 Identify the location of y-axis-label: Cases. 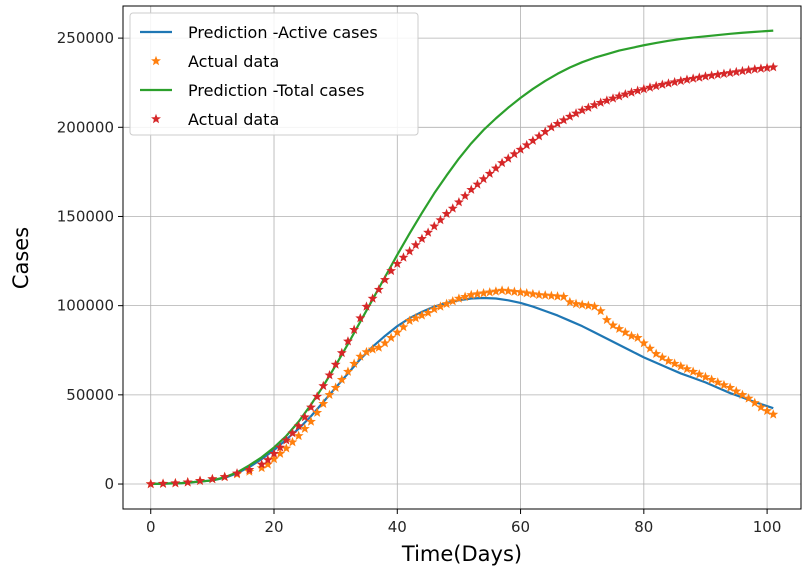
(21, 258).